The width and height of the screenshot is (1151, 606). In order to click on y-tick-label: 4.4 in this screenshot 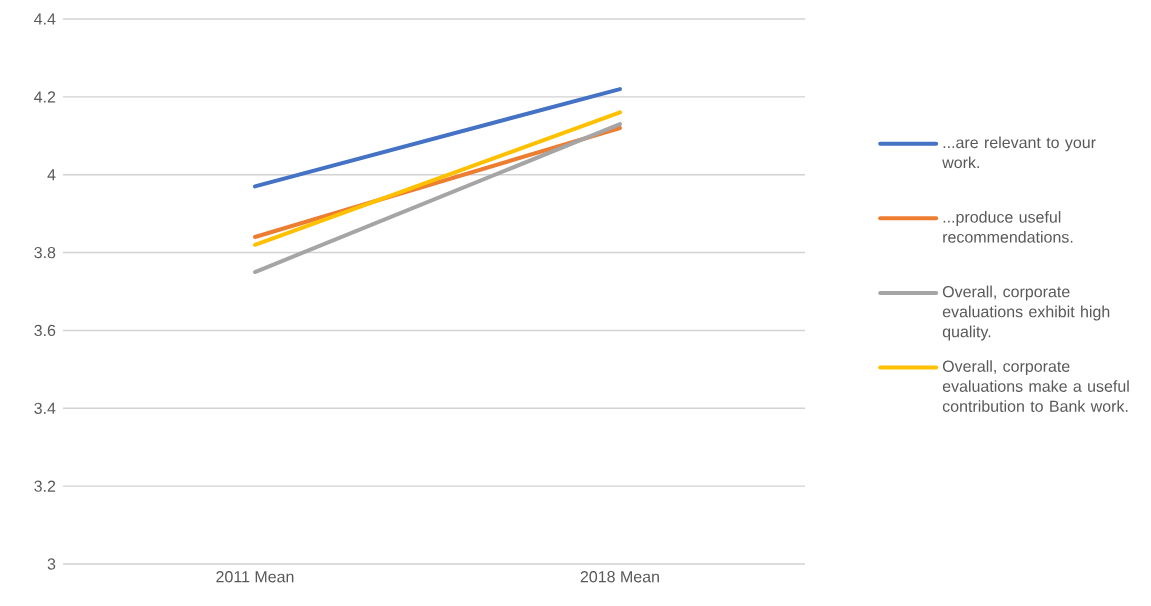, I will do `click(45, 19)`.